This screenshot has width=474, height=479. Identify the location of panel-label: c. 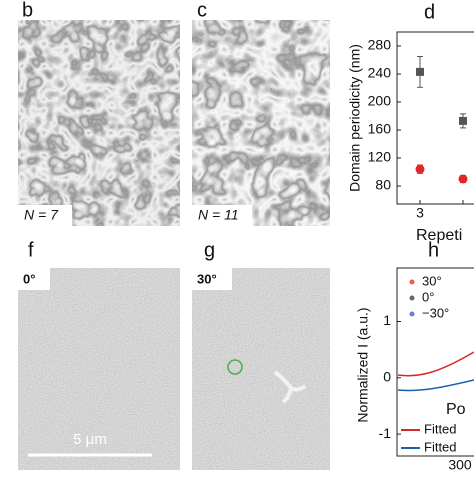
(202, 10).